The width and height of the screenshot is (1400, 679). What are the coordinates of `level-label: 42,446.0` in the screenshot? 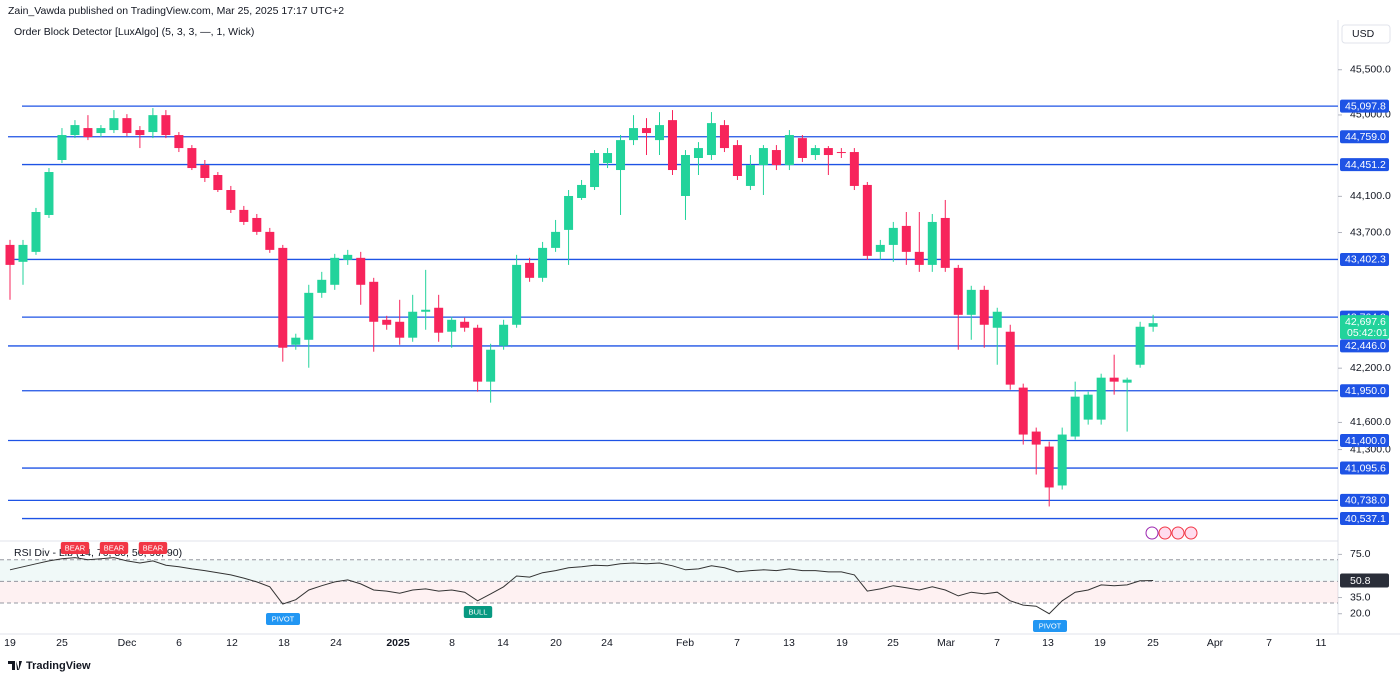 It's located at (1365, 346).